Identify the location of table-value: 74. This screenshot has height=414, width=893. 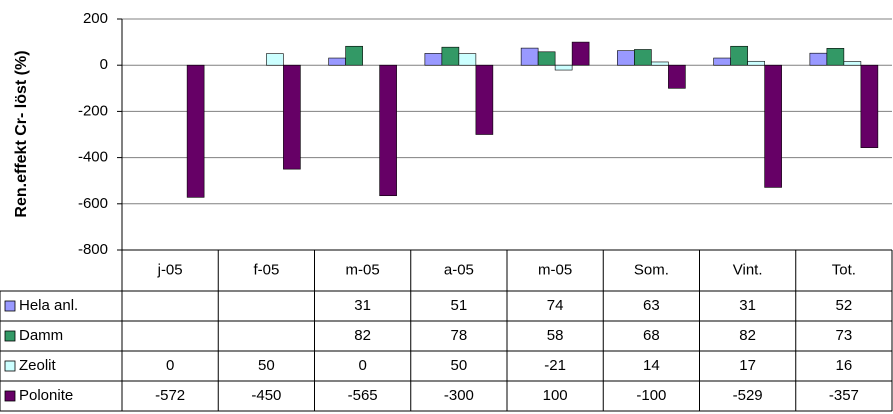
(555, 305).